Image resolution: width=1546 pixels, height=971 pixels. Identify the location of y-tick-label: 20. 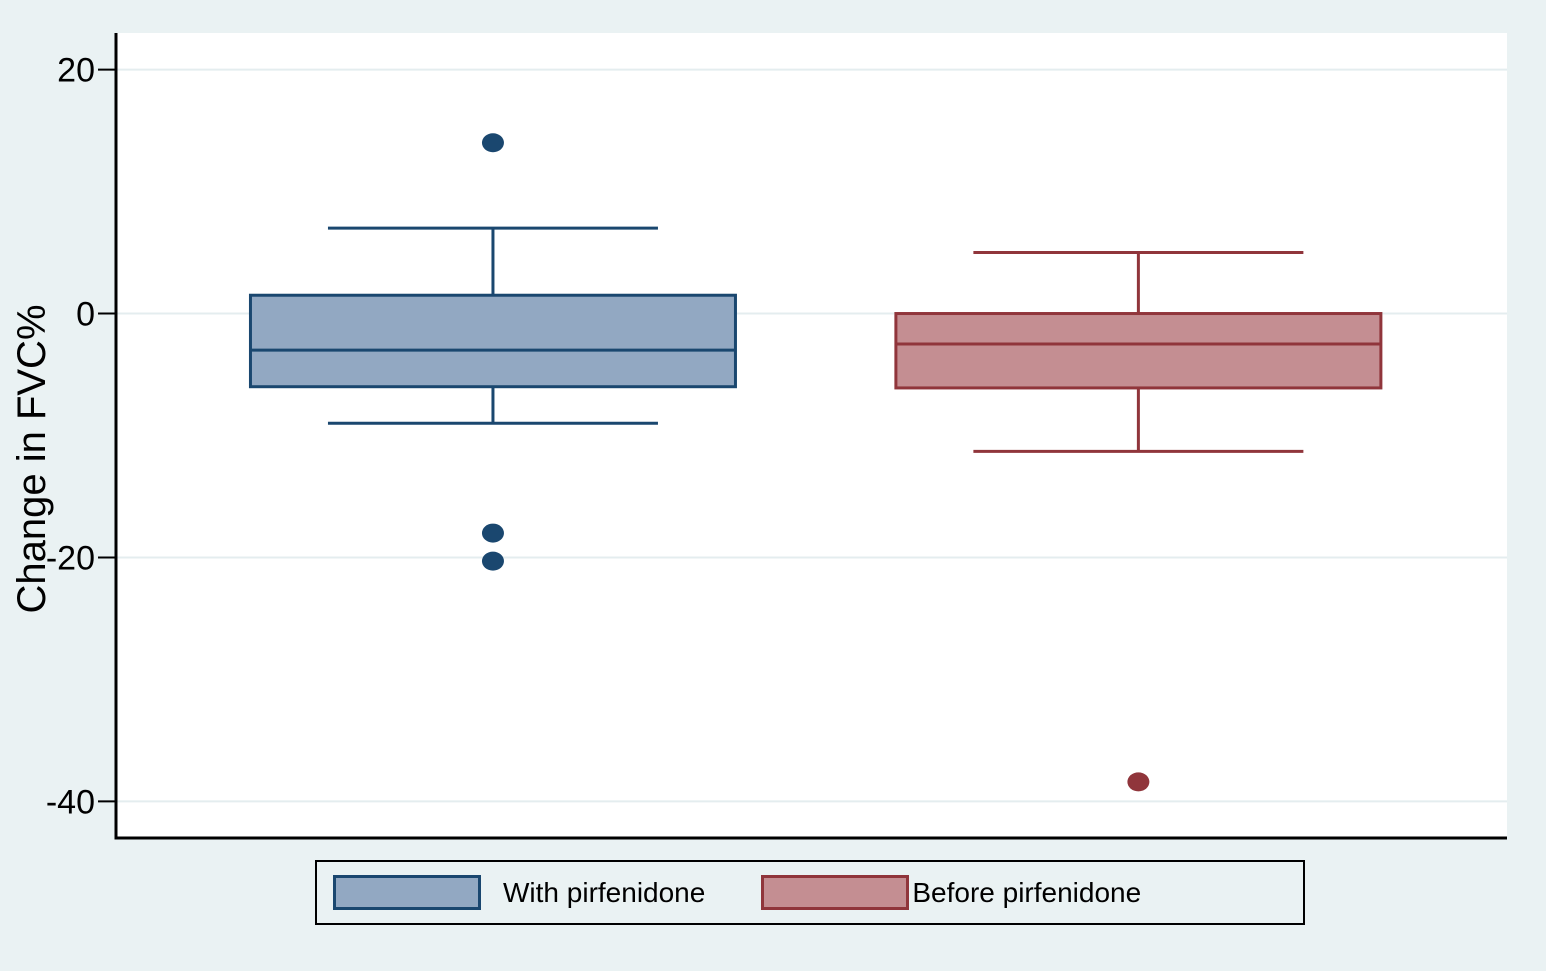
(76, 71).